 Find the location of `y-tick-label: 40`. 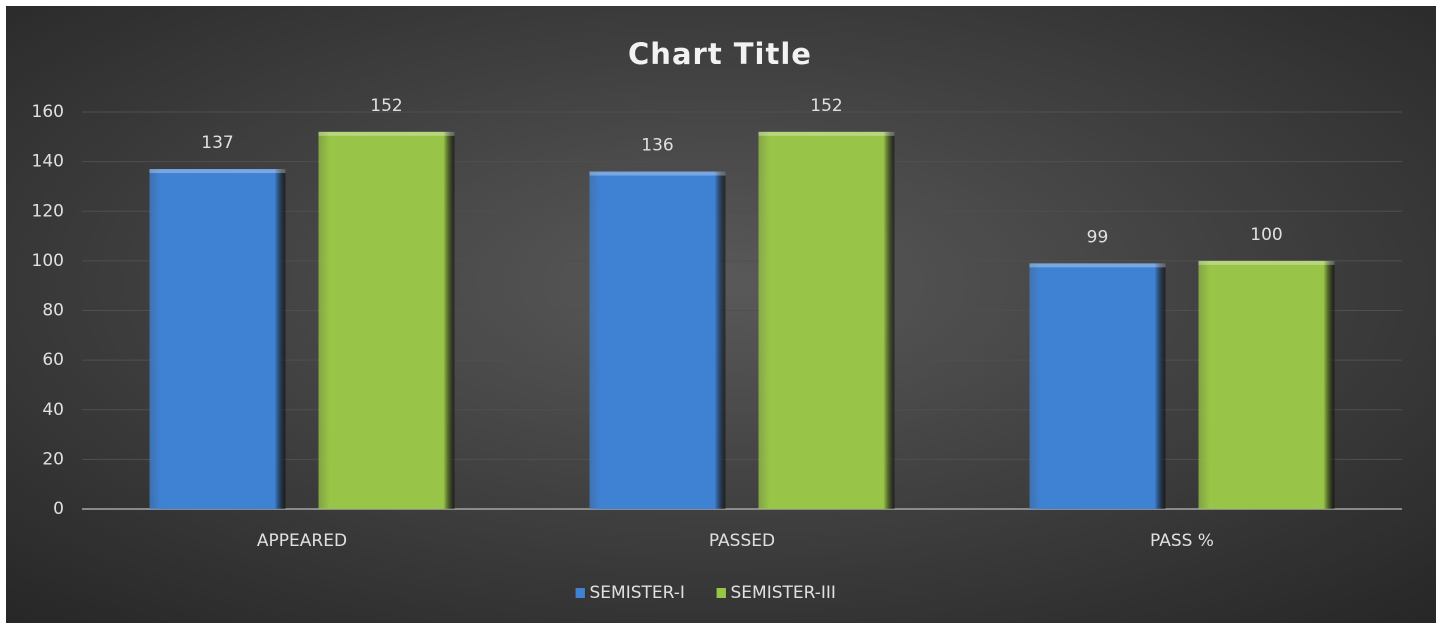

y-tick-label: 40 is located at coordinates (53, 410).